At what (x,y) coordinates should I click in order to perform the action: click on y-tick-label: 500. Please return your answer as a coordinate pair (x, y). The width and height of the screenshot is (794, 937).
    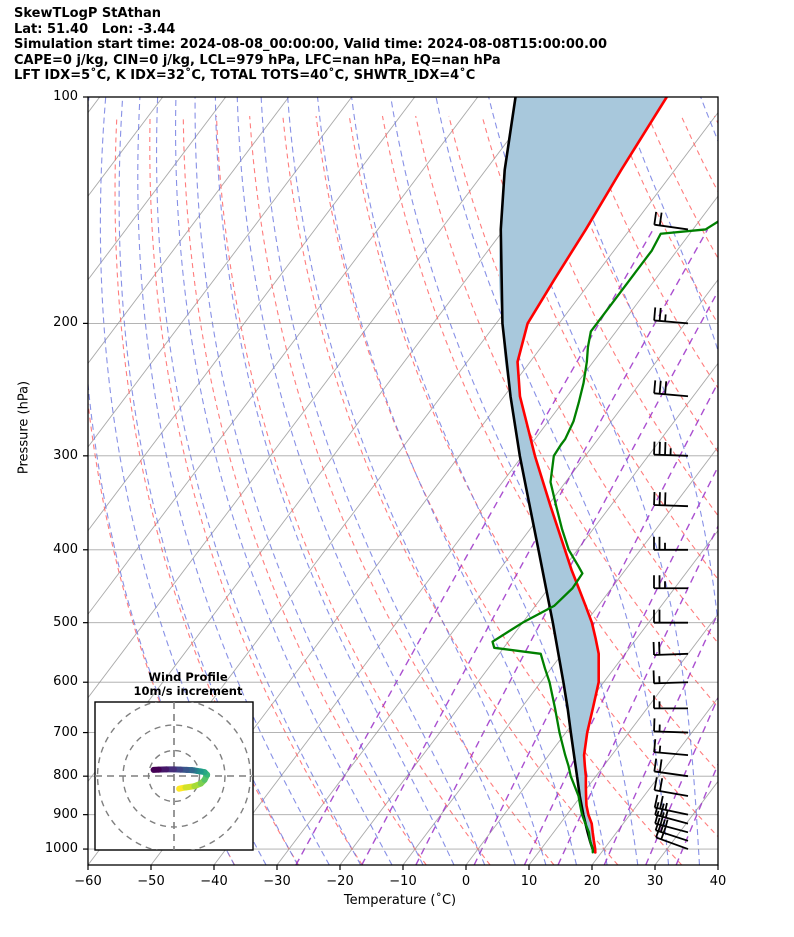
    Looking at the image, I should click on (65, 622).